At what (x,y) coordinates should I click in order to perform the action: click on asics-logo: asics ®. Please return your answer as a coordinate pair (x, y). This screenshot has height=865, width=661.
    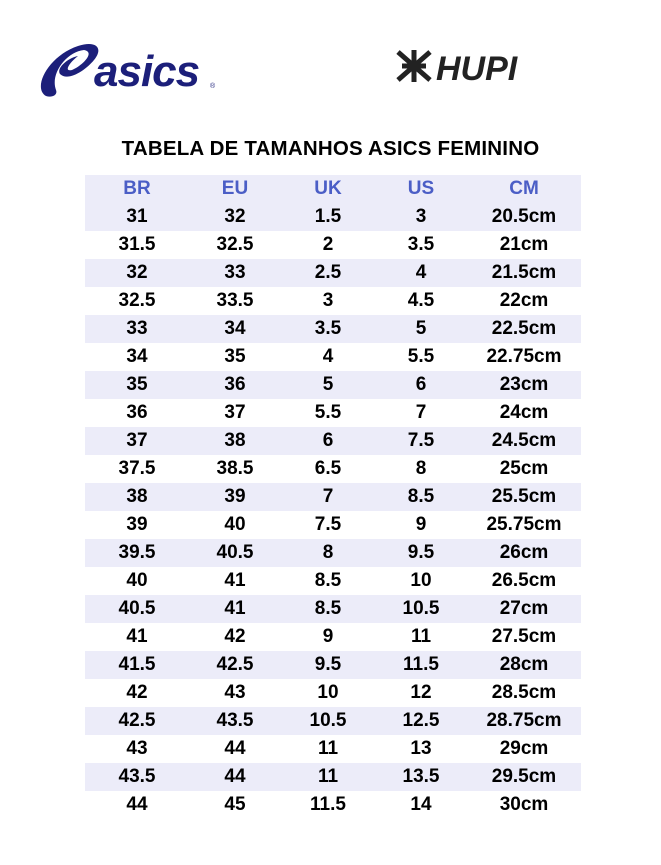
    Looking at the image, I should click on (128, 70).